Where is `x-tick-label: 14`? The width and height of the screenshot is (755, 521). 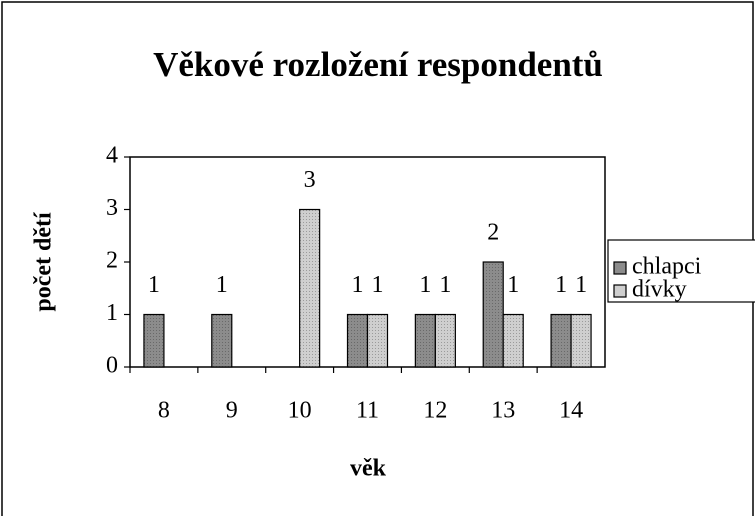
x-tick-label: 14 is located at coordinates (571, 411).